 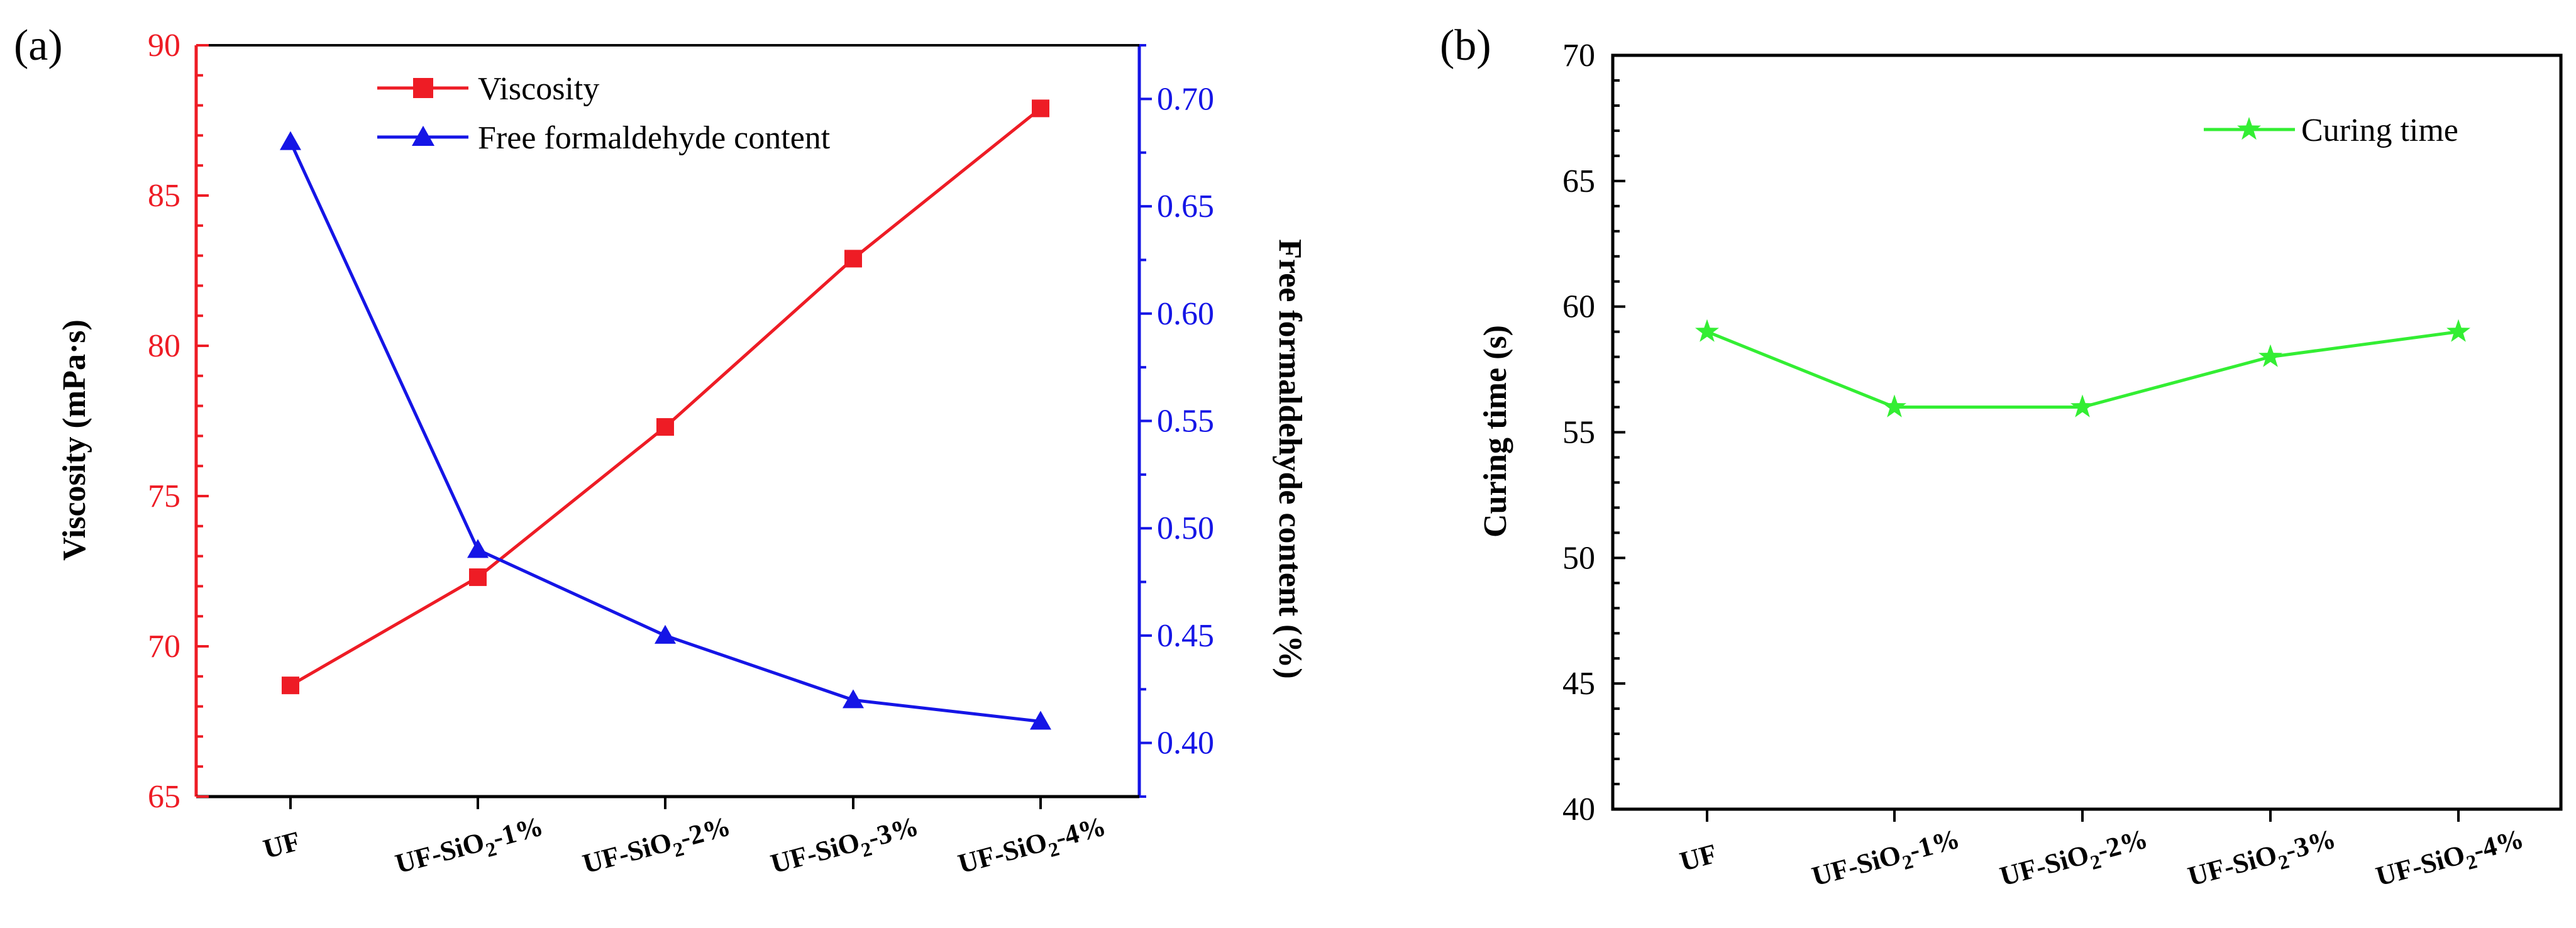 I want to click on right-y-tick-label-a: 0.65, so click(x=1185, y=206).